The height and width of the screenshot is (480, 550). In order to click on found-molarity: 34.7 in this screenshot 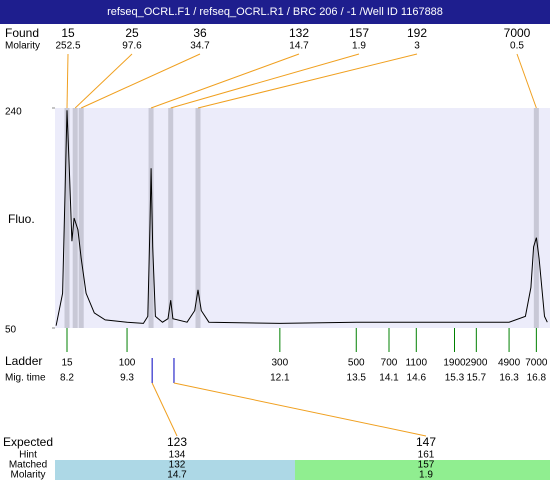, I will do `click(200, 46)`.